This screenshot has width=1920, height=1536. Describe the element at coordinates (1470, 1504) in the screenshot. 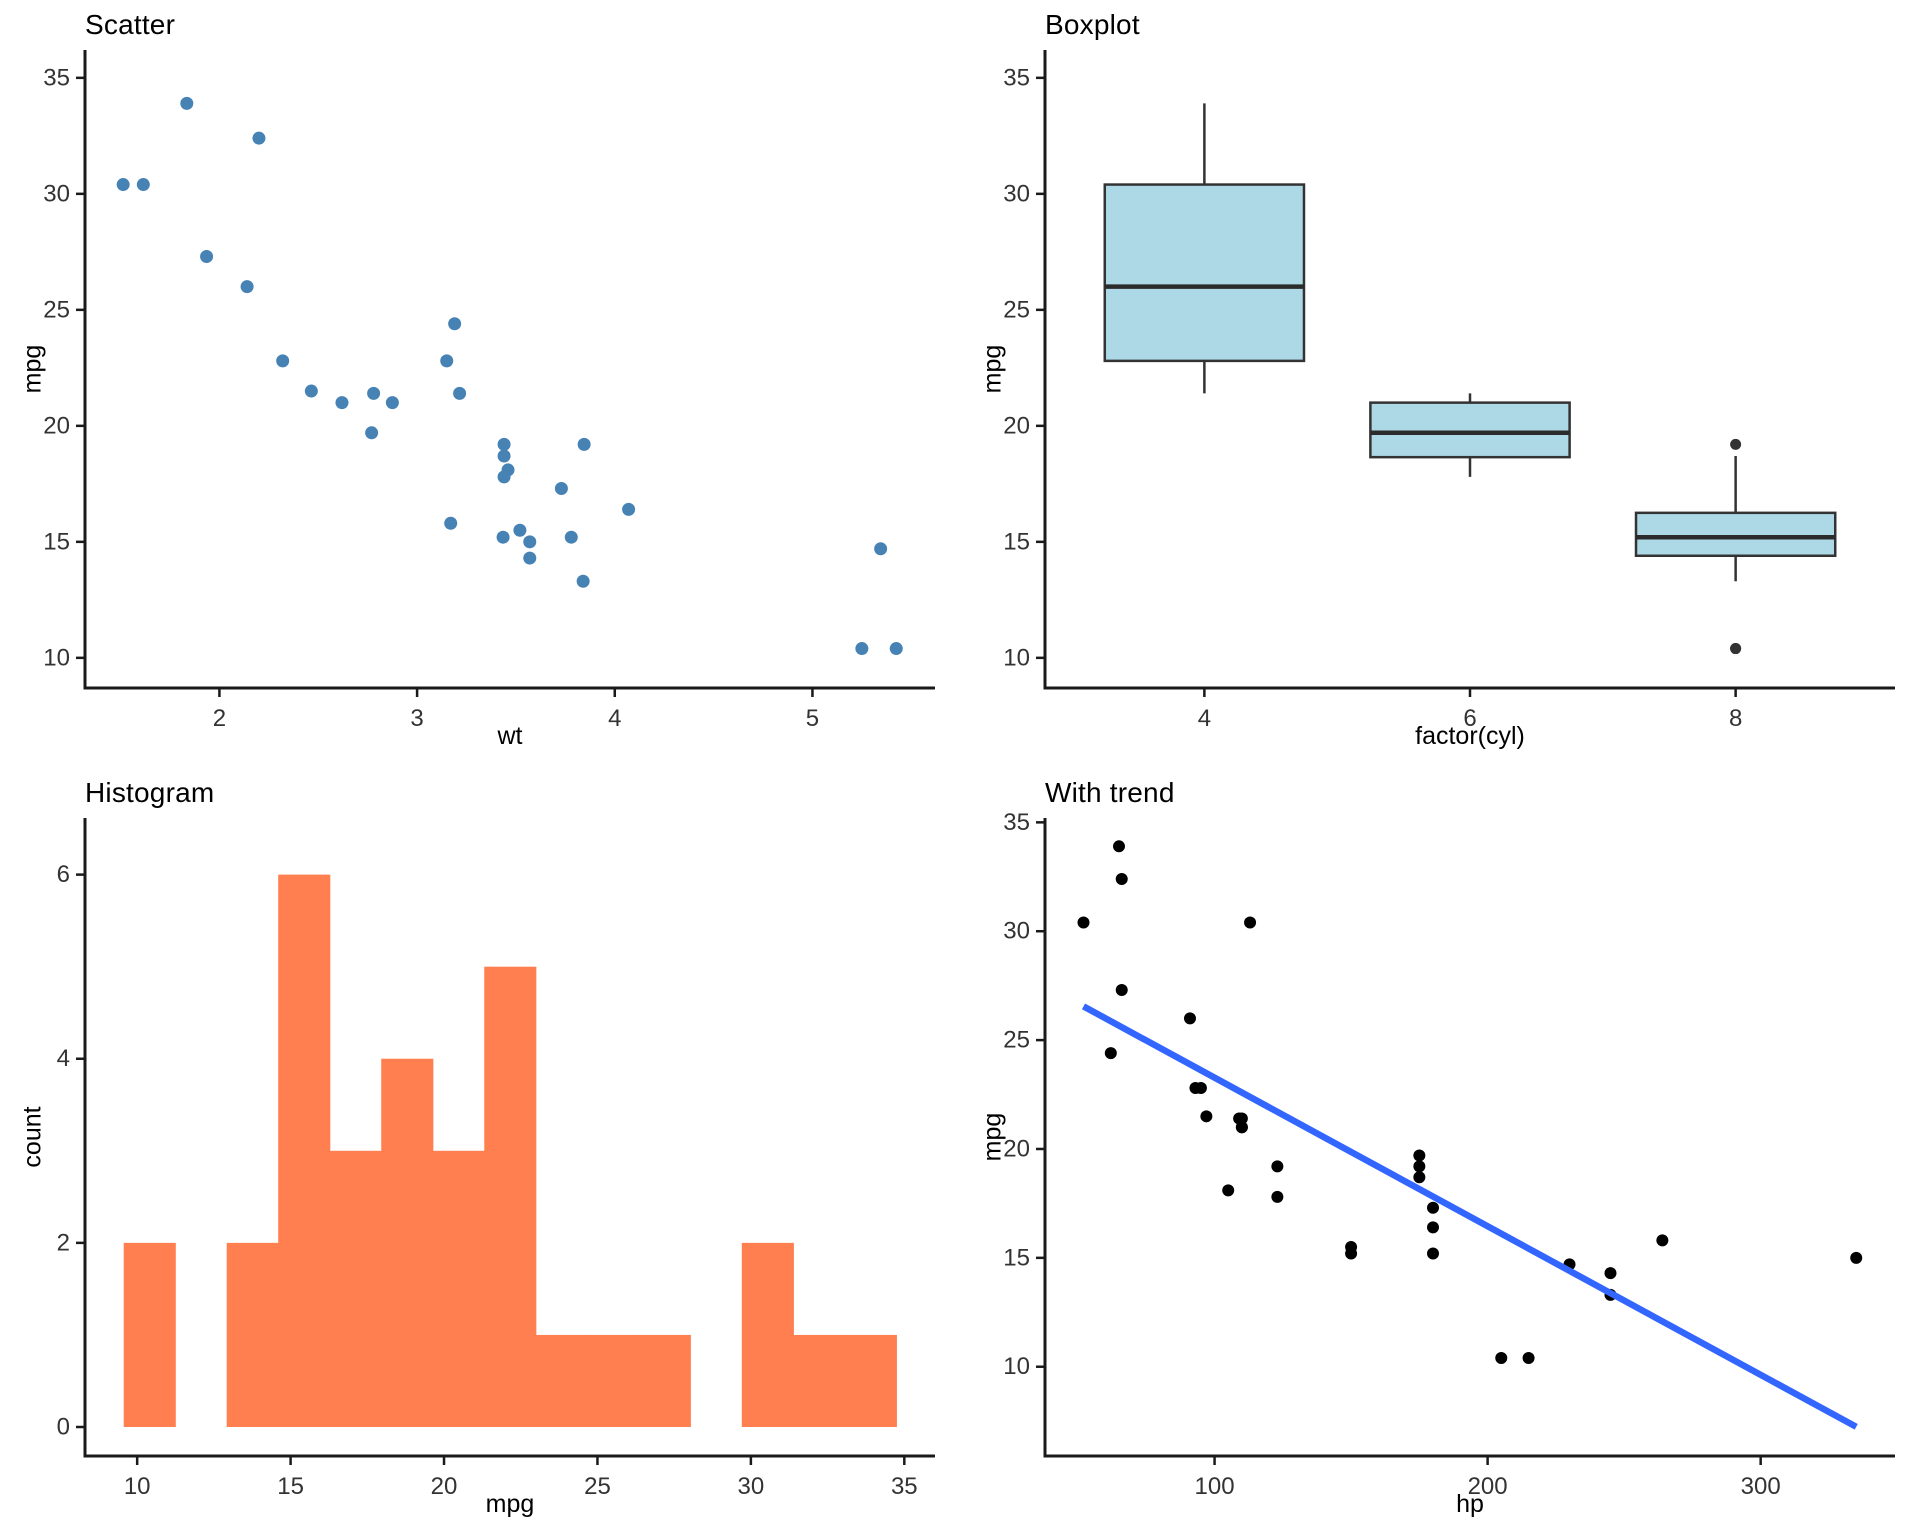

I see `x-axis-title: hp` at that location.